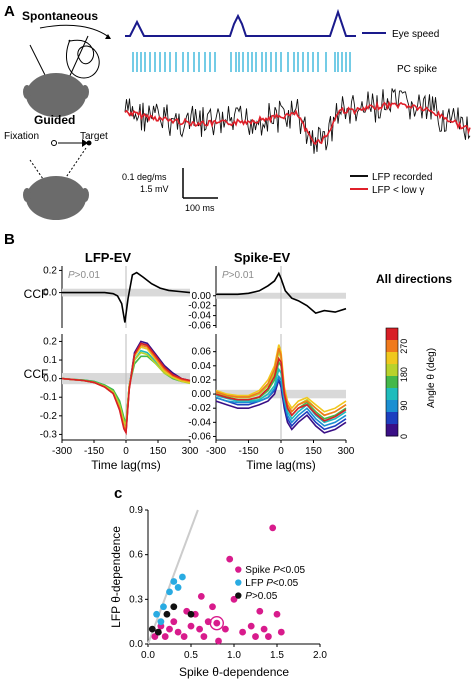  I want to click on x-tick-label: 0.5, so click(191, 655).